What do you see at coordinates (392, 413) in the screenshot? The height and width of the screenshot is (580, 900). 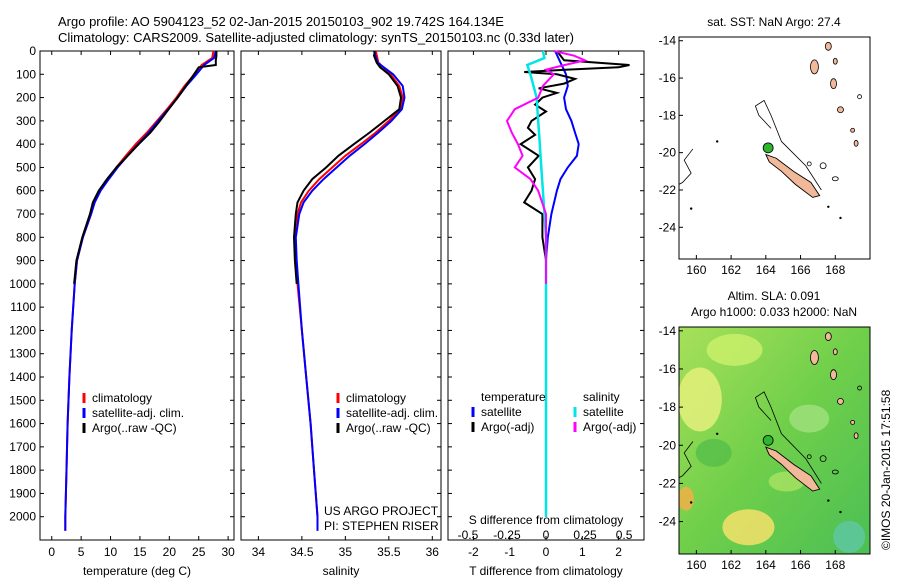 I see `salinity-legend-label: satellite-adj. clim.` at bounding box center [392, 413].